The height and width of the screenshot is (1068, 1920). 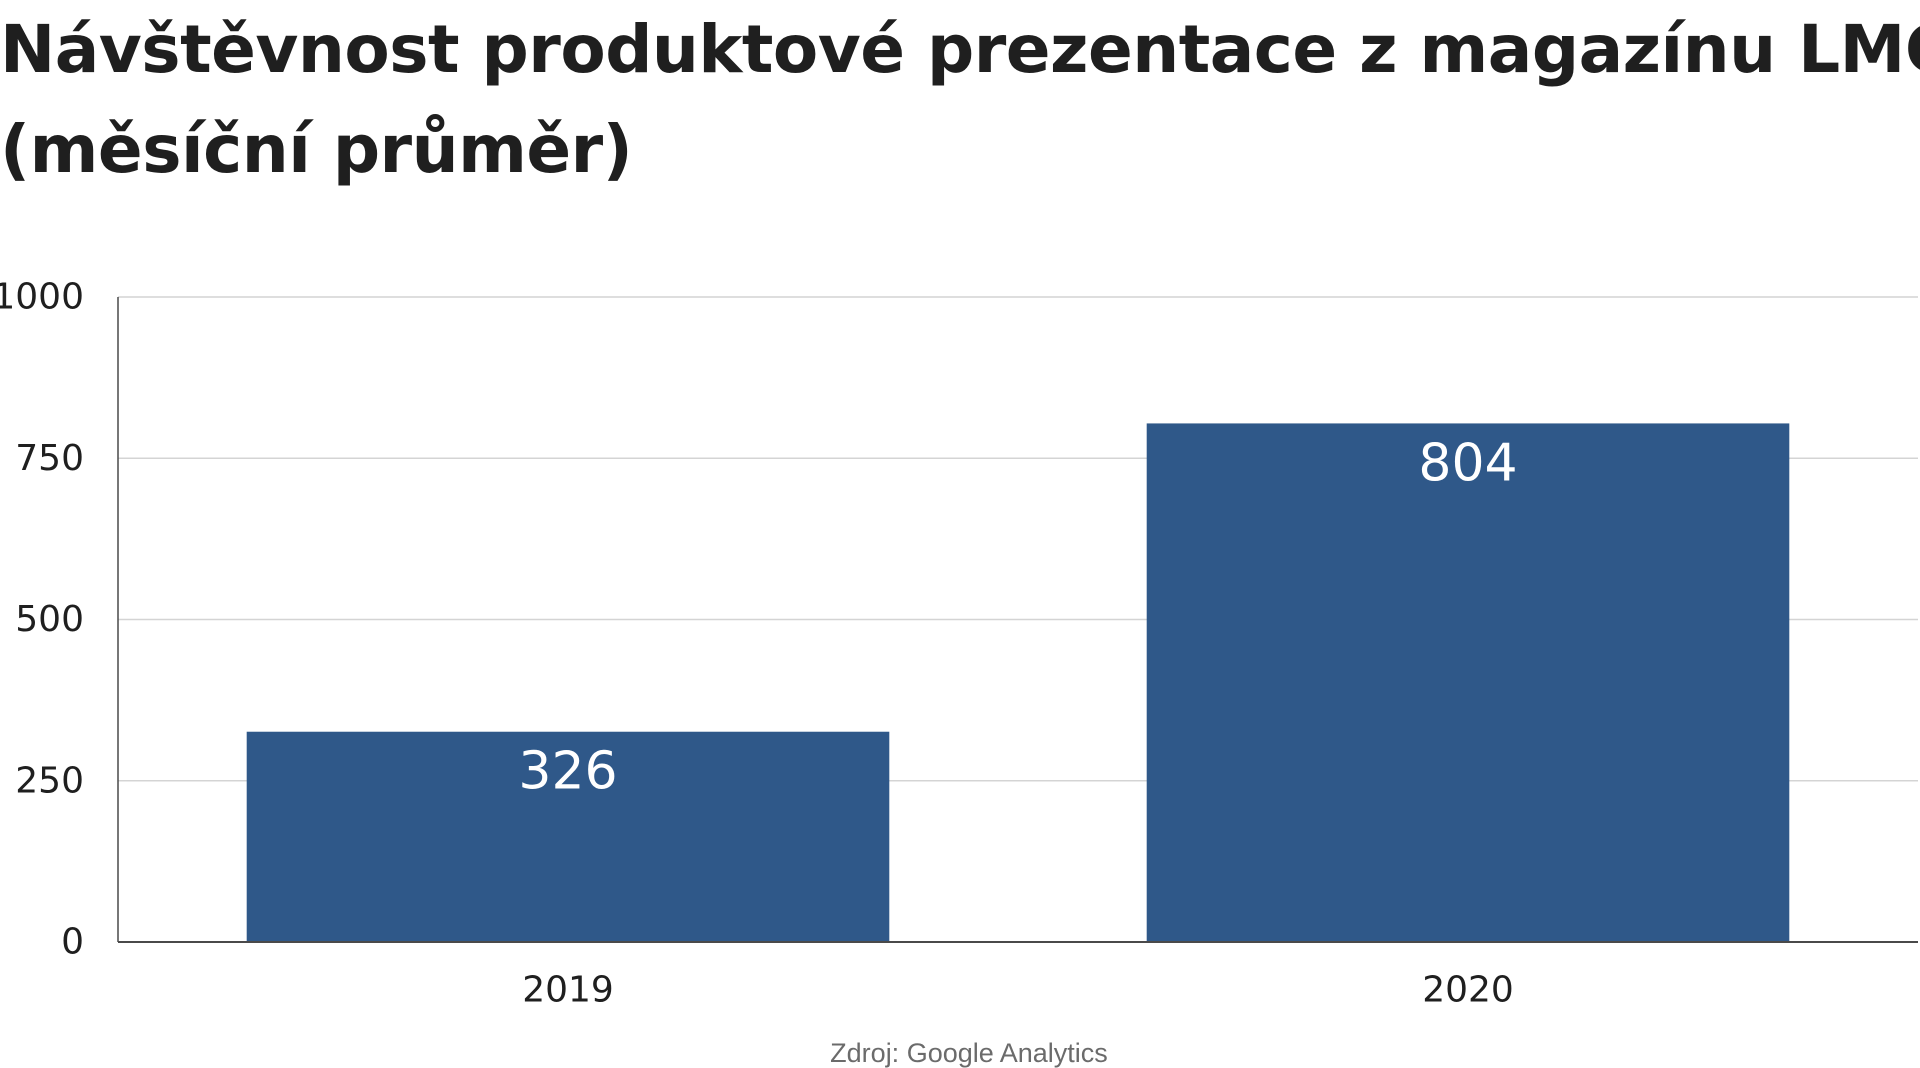 I want to click on y-tick-label: 1000, so click(x=42, y=297).